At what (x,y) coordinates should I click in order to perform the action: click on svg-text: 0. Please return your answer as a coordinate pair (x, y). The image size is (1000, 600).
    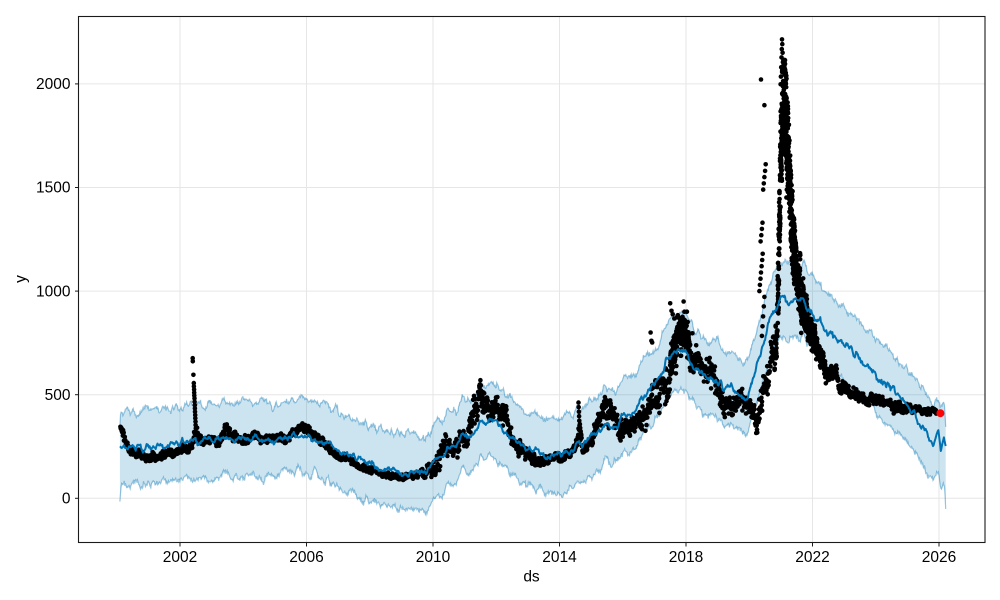
    Looking at the image, I should click on (66, 499).